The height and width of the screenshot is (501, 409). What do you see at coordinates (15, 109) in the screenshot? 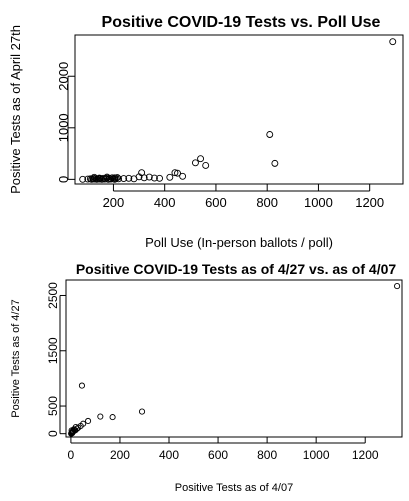
I see `y-axis-label: Positive Tests as of April 27th` at bounding box center [15, 109].